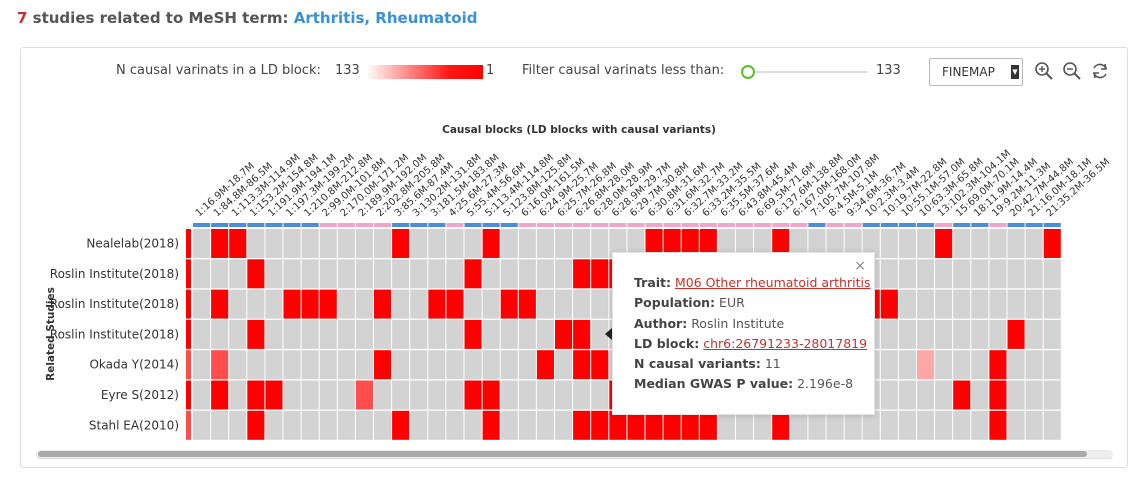  What do you see at coordinates (574, 454) in the screenshot?
I see `horizontal-scrollbar` at bounding box center [574, 454].